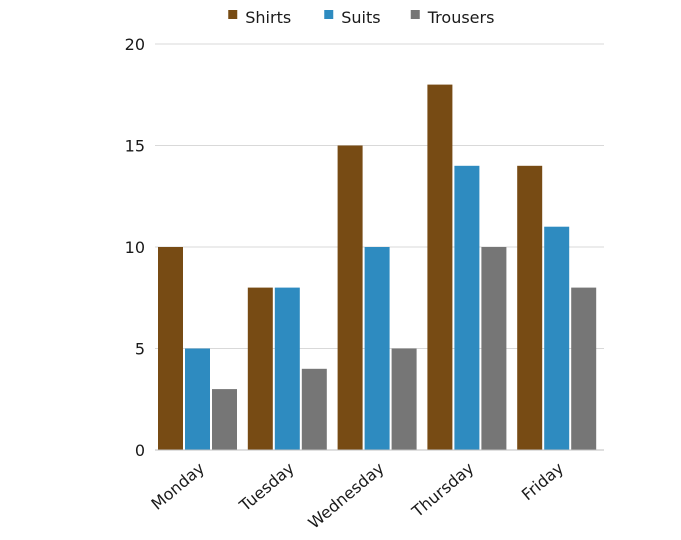 The width and height of the screenshot is (681, 540). Describe the element at coordinates (287, 368) in the screenshot. I see `bar-suits-tuesday` at that location.